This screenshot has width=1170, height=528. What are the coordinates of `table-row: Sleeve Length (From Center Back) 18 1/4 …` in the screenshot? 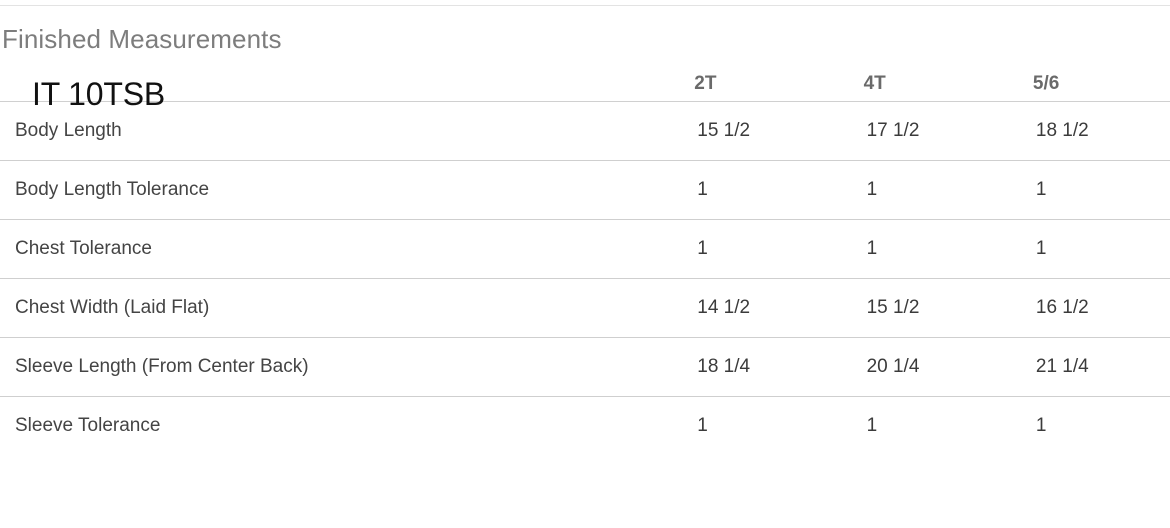 It's located at (585, 367).